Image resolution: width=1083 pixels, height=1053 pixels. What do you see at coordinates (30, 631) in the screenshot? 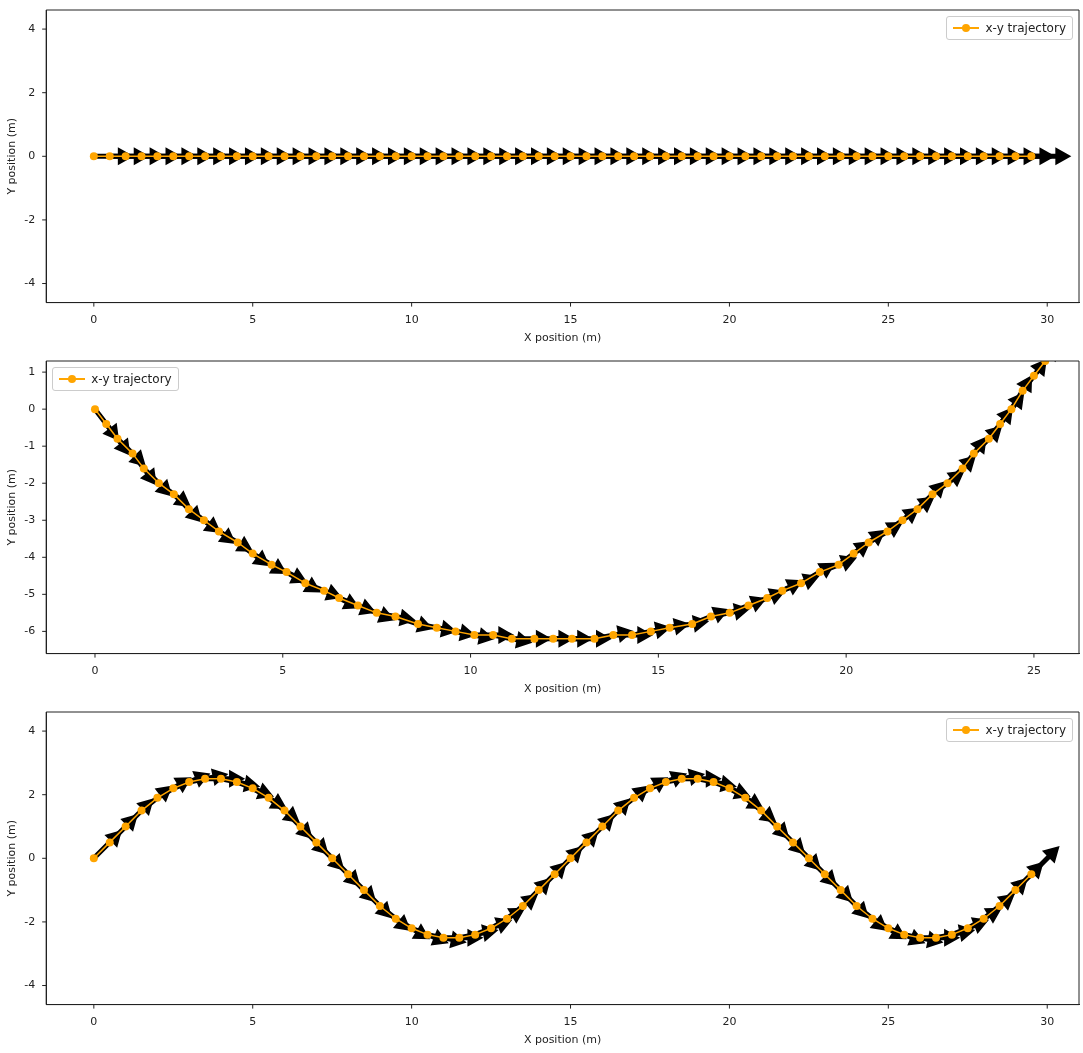
I see `y-tick-label: -6` at bounding box center [30, 631].